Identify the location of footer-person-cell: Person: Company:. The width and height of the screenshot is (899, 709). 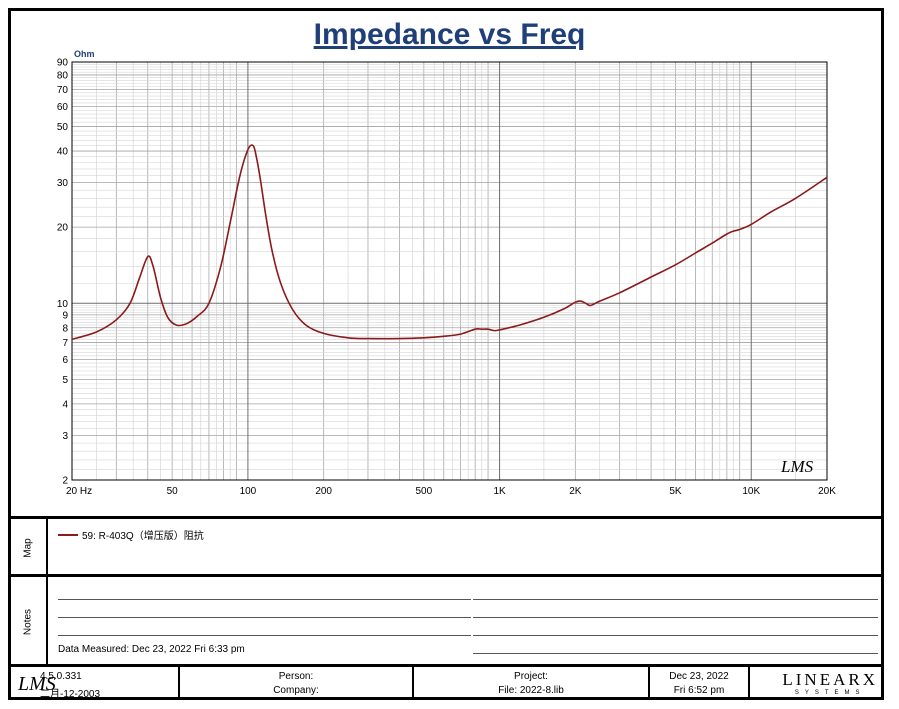
(297, 683).